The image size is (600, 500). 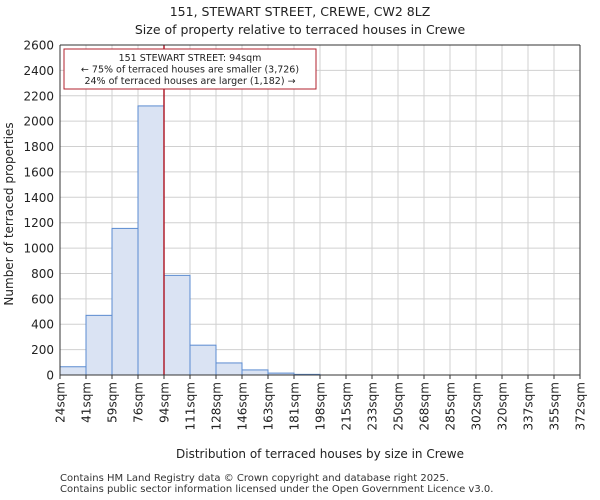 What do you see at coordinates (61, 402) in the screenshot?
I see `x-tick-label-24sqm: 24sqm` at bounding box center [61, 402].